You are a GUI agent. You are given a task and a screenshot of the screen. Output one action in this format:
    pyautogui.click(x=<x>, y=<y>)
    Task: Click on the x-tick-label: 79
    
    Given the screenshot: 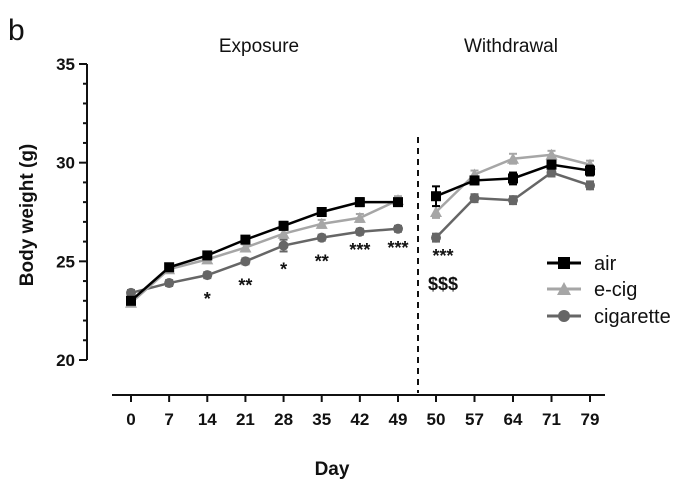 What is the action you would take?
    pyautogui.click(x=590, y=419)
    